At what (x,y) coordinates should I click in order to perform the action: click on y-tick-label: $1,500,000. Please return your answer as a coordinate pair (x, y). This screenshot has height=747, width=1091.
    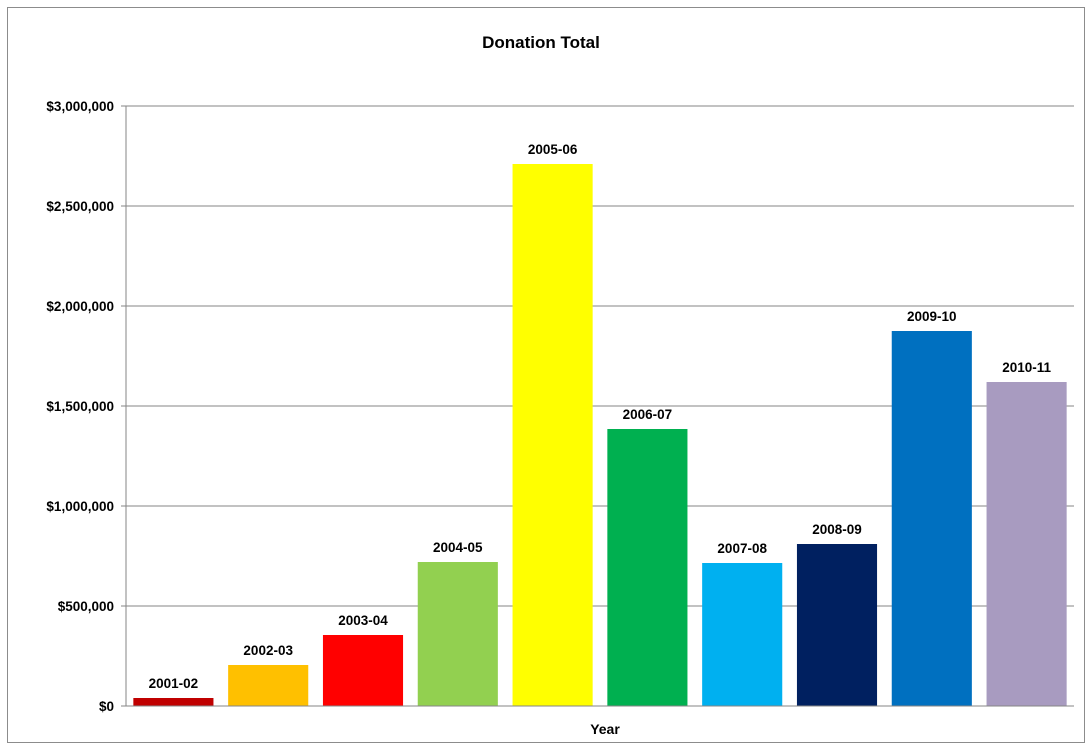
    Looking at the image, I should click on (80, 406).